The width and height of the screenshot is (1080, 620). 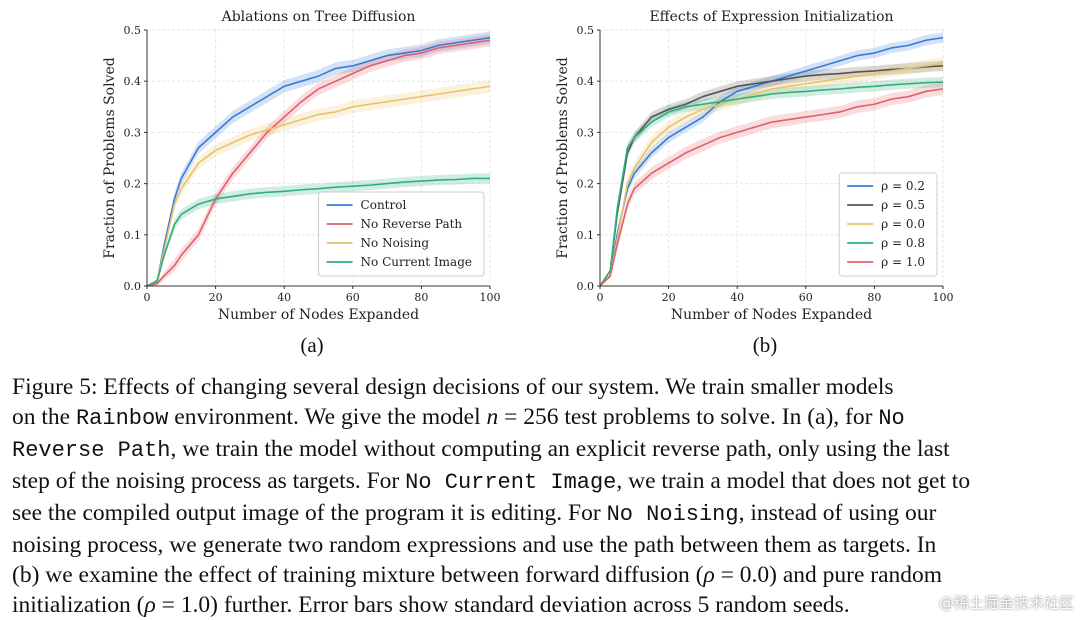 What do you see at coordinates (416, 262) in the screenshot?
I see `legend-entry: No Current Image` at bounding box center [416, 262].